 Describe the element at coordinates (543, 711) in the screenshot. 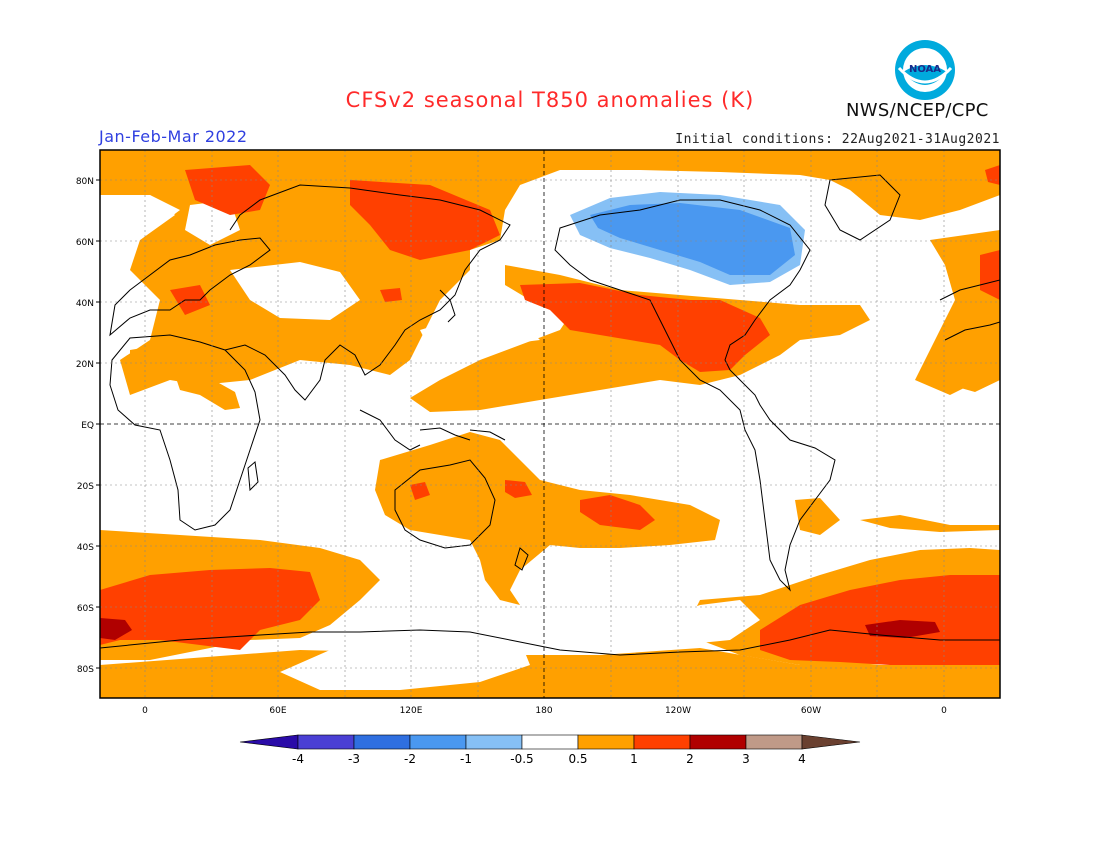

I see `lon-label: 180` at that location.